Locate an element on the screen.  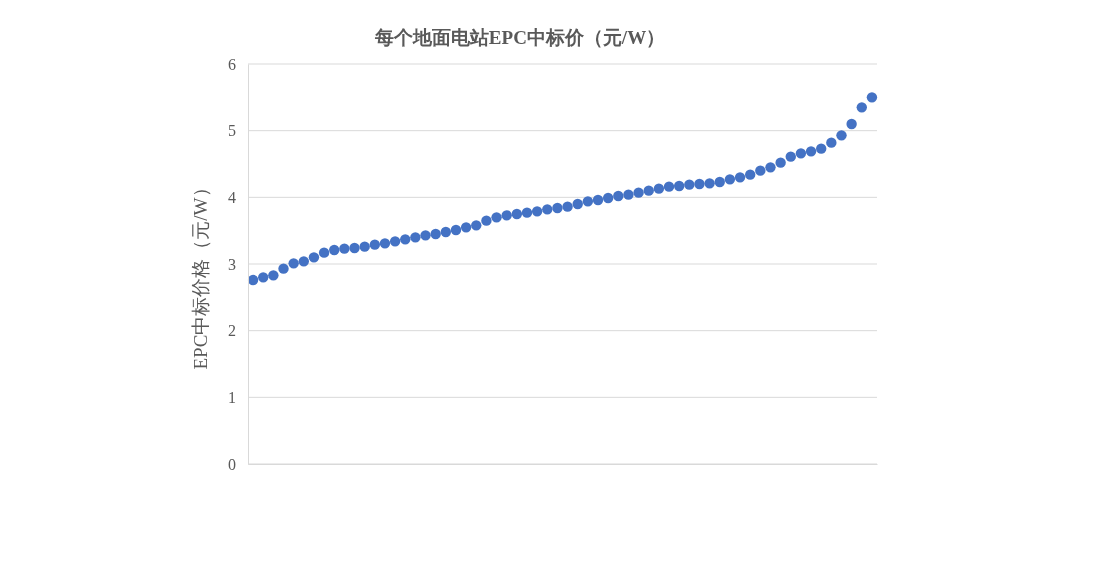
y-tick-label: 5 is located at coordinates (232, 131).